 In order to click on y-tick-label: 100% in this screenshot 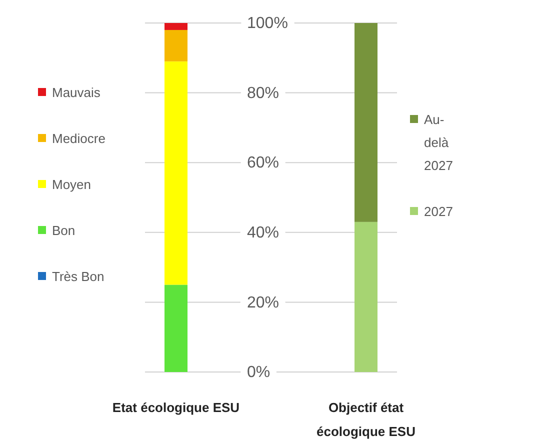, I will do `click(267, 23)`.